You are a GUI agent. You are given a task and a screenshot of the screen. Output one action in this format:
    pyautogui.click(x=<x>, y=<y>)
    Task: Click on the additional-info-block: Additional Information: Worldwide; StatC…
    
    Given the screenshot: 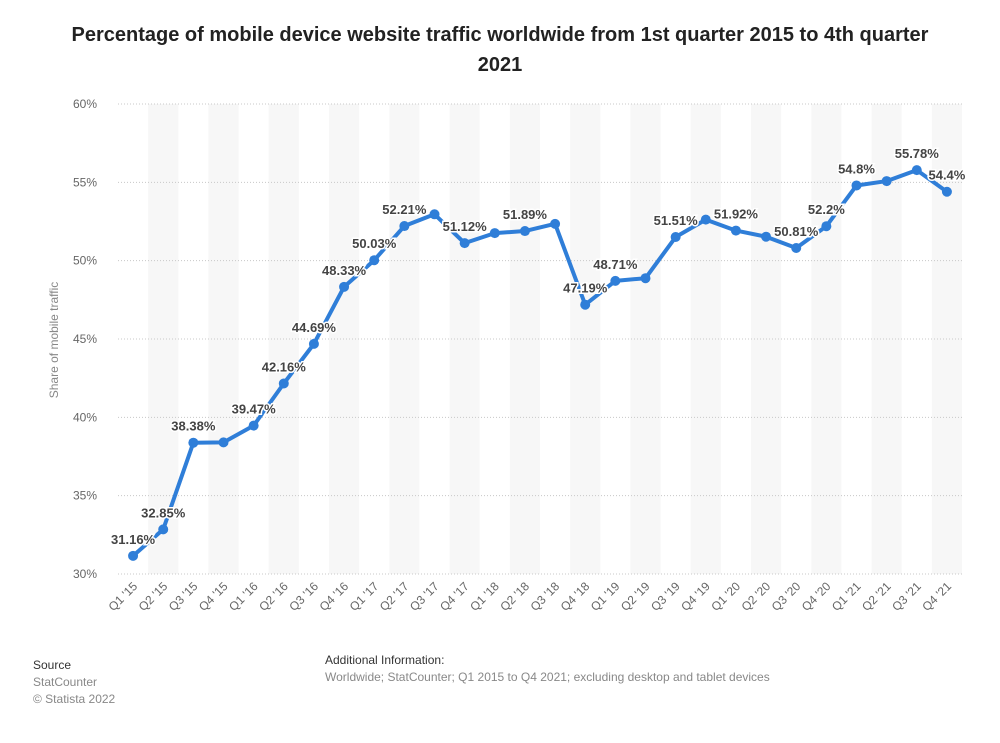 What is the action you would take?
    pyautogui.click(x=547, y=669)
    